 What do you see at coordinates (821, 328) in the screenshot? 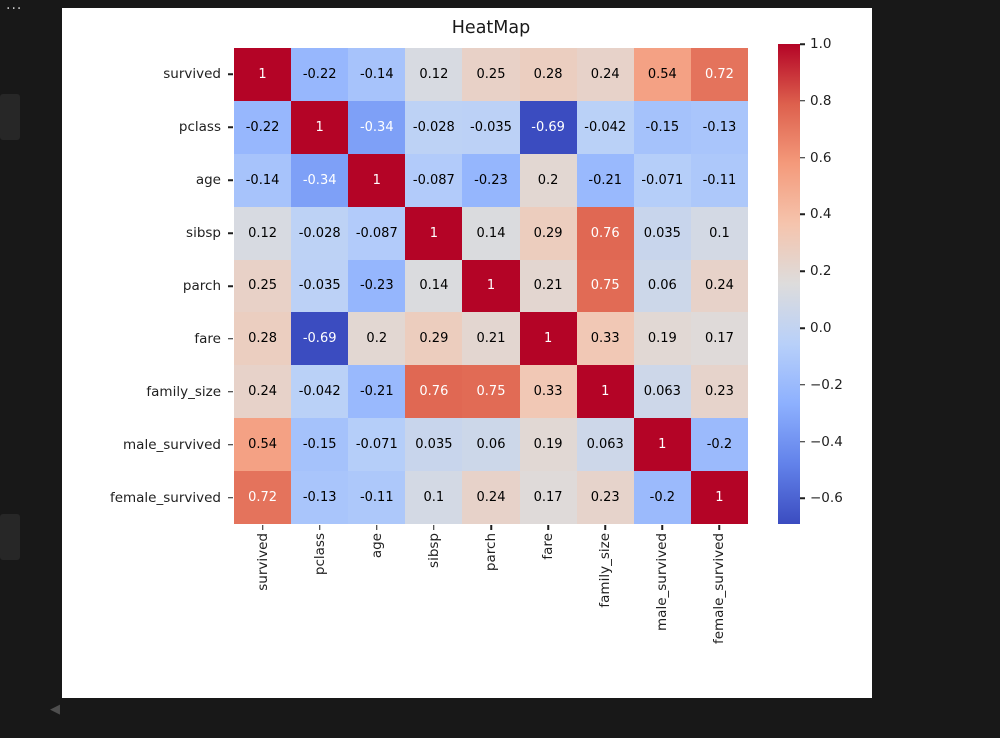
I see `colorbar-tick-label: 0.0` at bounding box center [821, 328].